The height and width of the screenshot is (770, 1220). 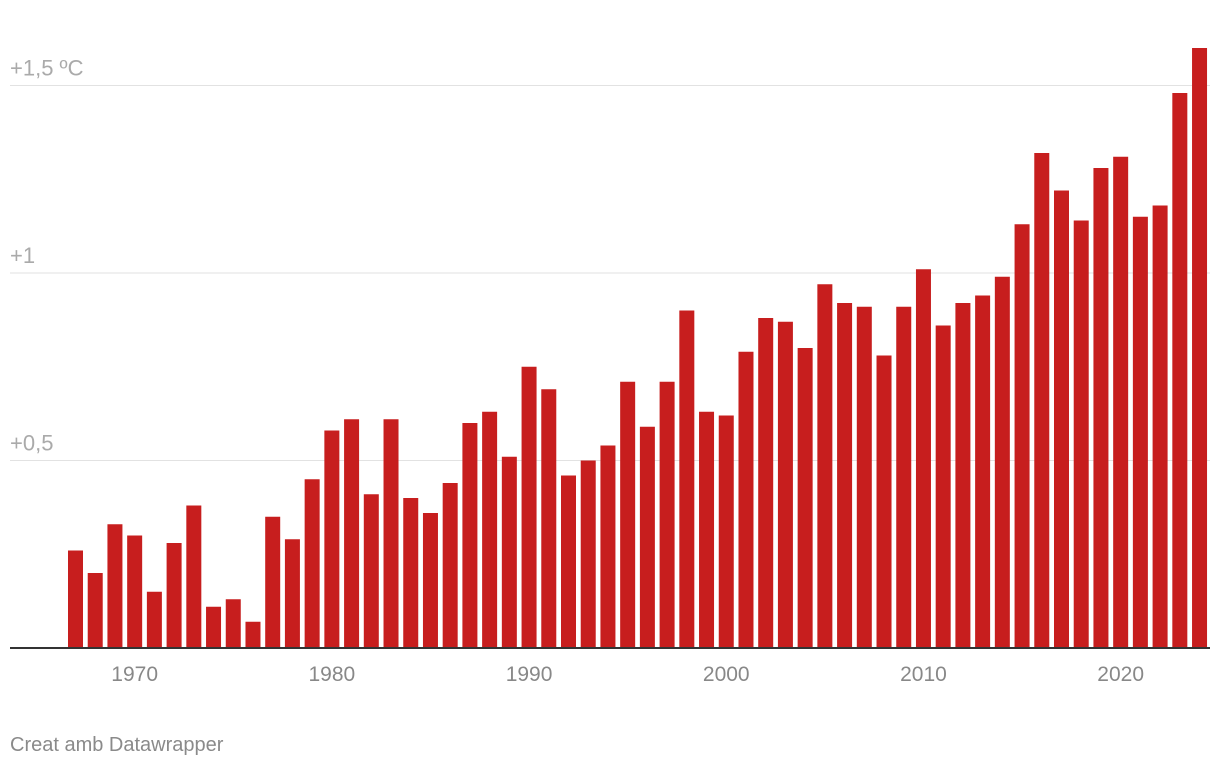 What do you see at coordinates (1002, 462) in the screenshot?
I see `bar-2014` at bounding box center [1002, 462].